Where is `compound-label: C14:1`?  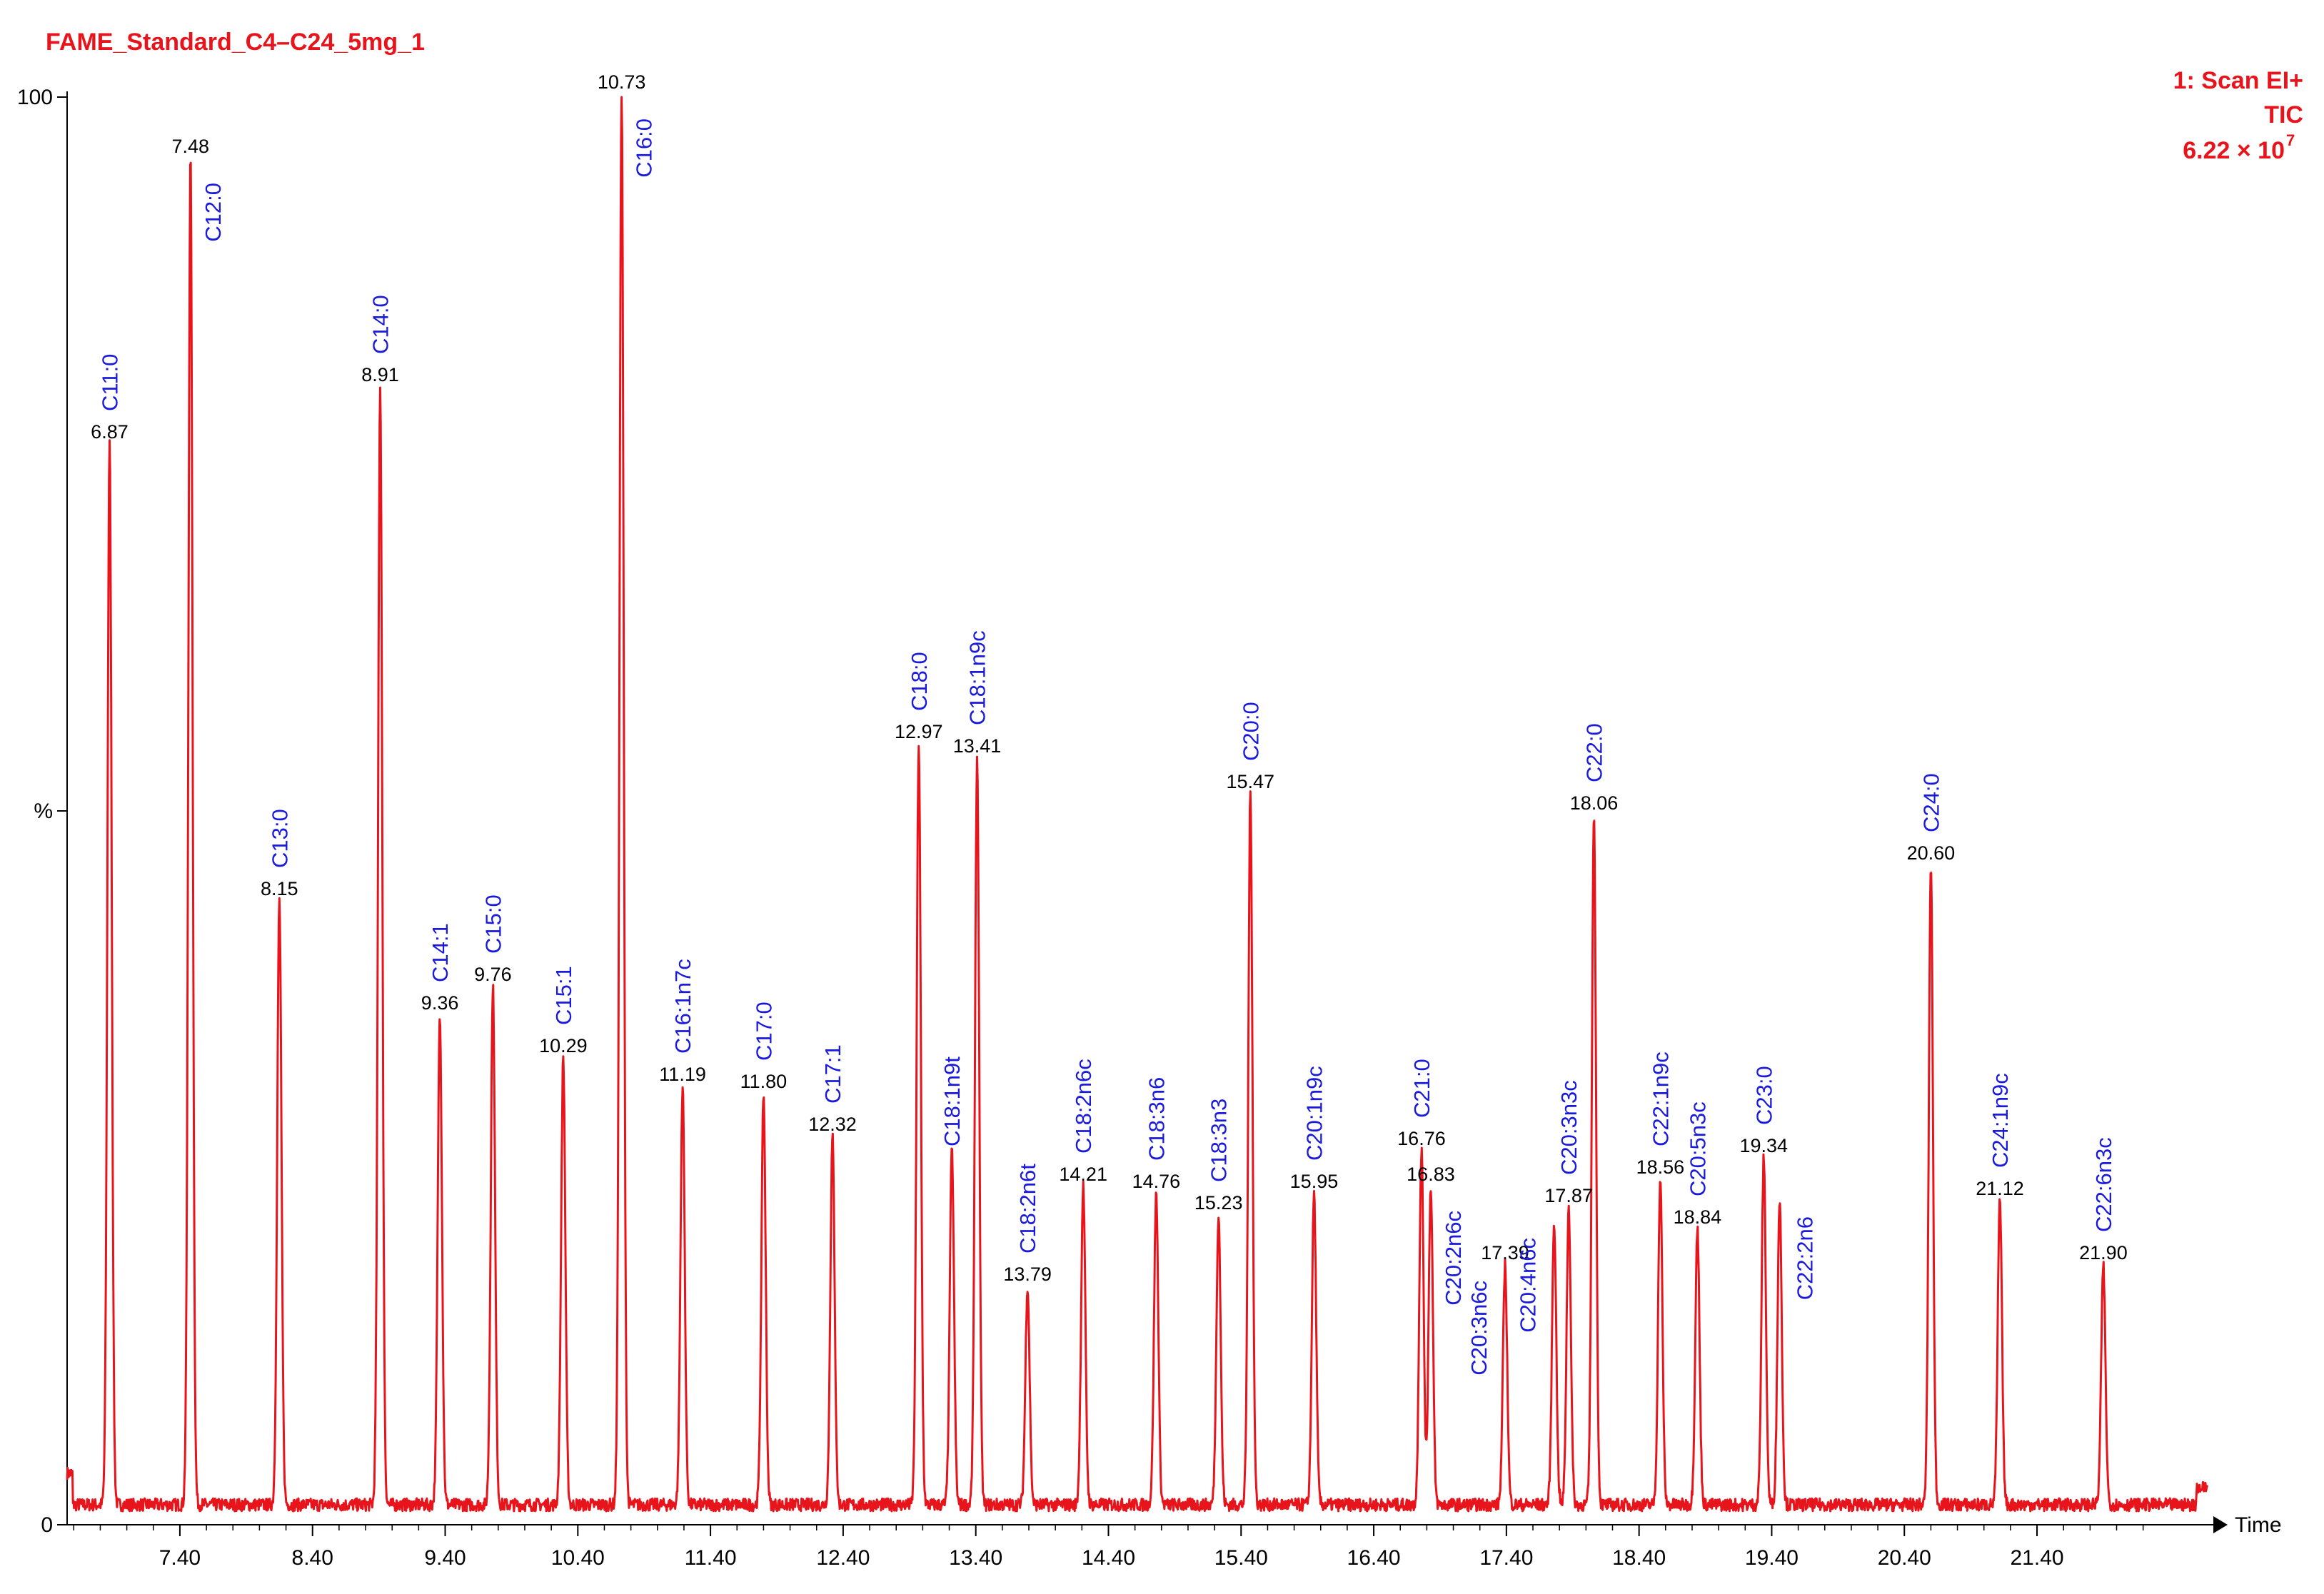
compound-label: C14:1 is located at coordinates (441, 952).